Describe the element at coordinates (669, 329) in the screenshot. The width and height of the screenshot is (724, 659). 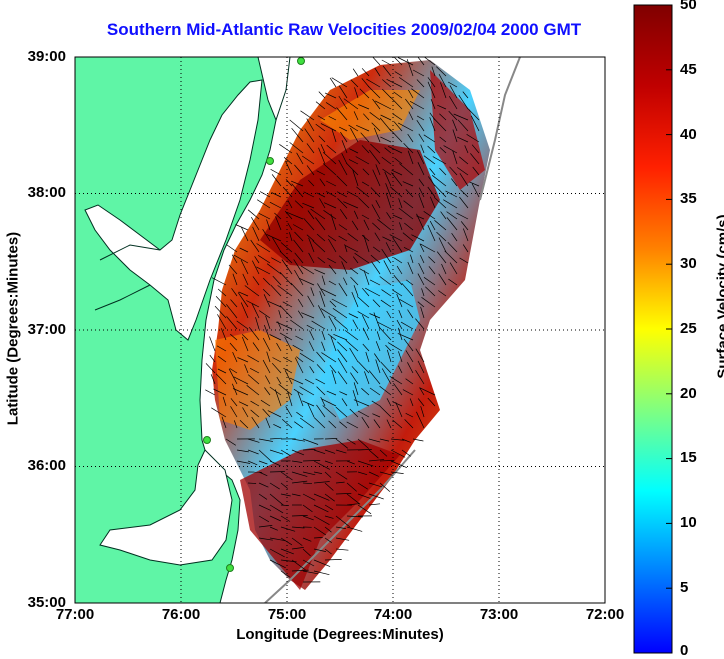
I see `colorbar-tick-marks` at that location.